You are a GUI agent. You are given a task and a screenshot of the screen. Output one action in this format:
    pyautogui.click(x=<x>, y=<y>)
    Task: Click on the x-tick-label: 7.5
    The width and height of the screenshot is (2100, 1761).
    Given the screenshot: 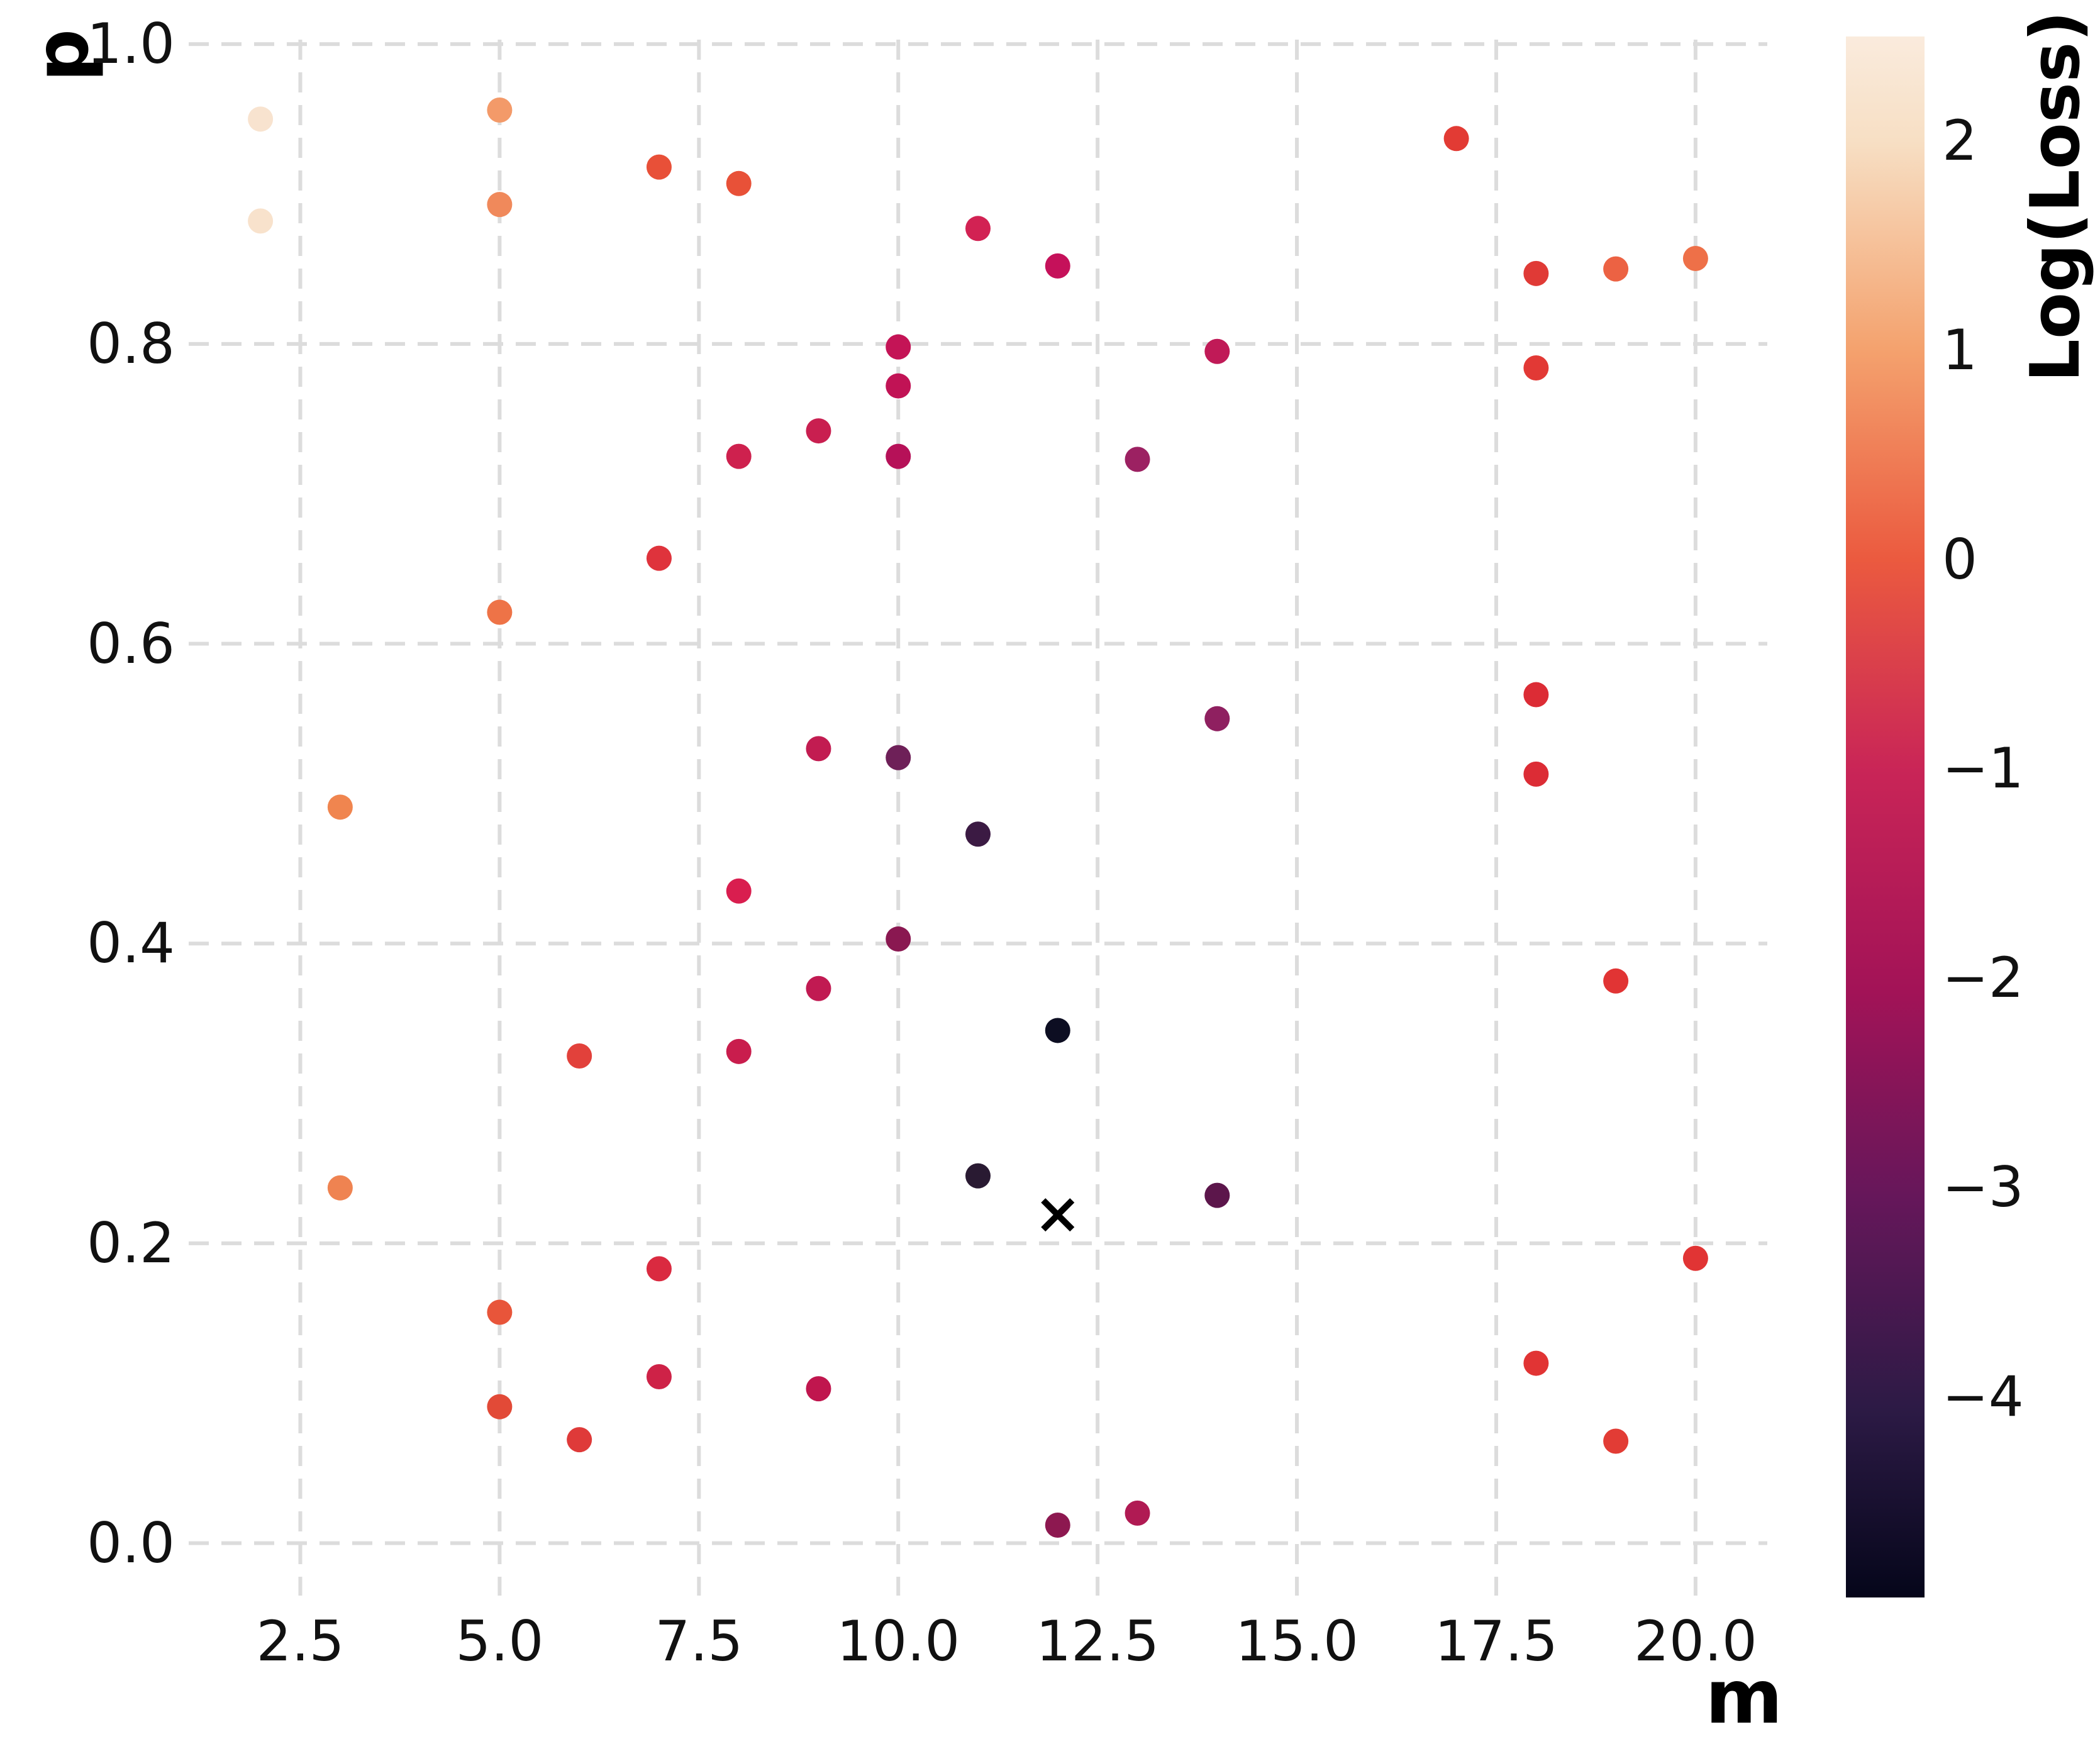 What is the action you would take?
    pyautogui.click(x=699, y=1641)
    